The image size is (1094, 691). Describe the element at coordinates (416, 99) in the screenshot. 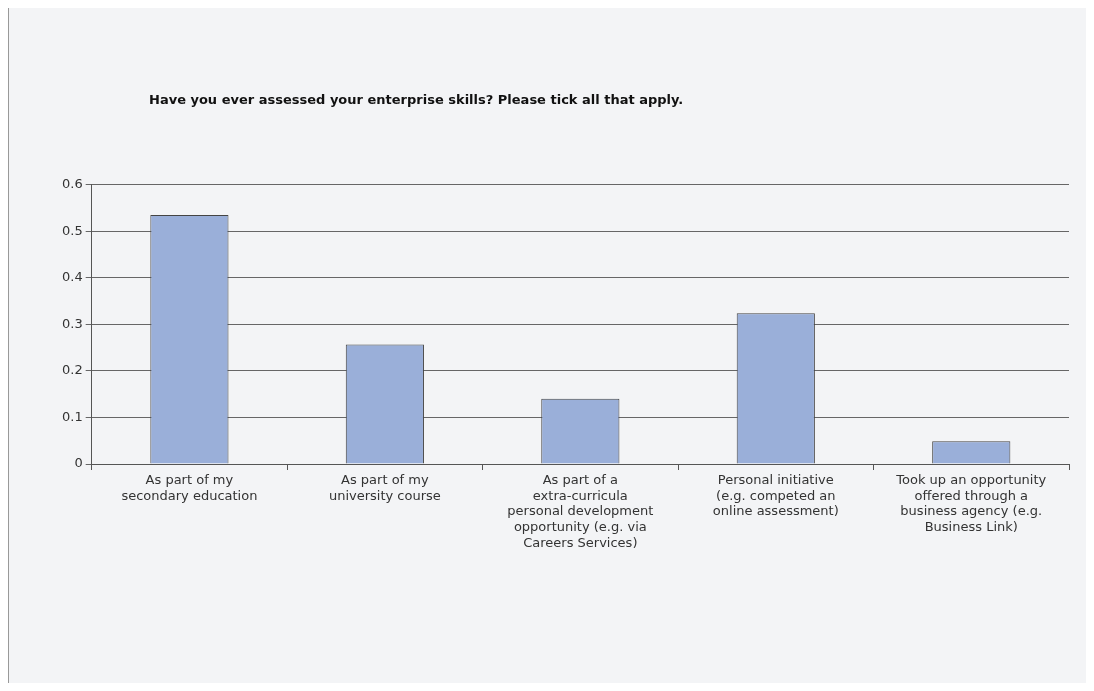

I see `chart-title: Have you ever assessed your enterprise skills? Please tick all that apply.` at that location.